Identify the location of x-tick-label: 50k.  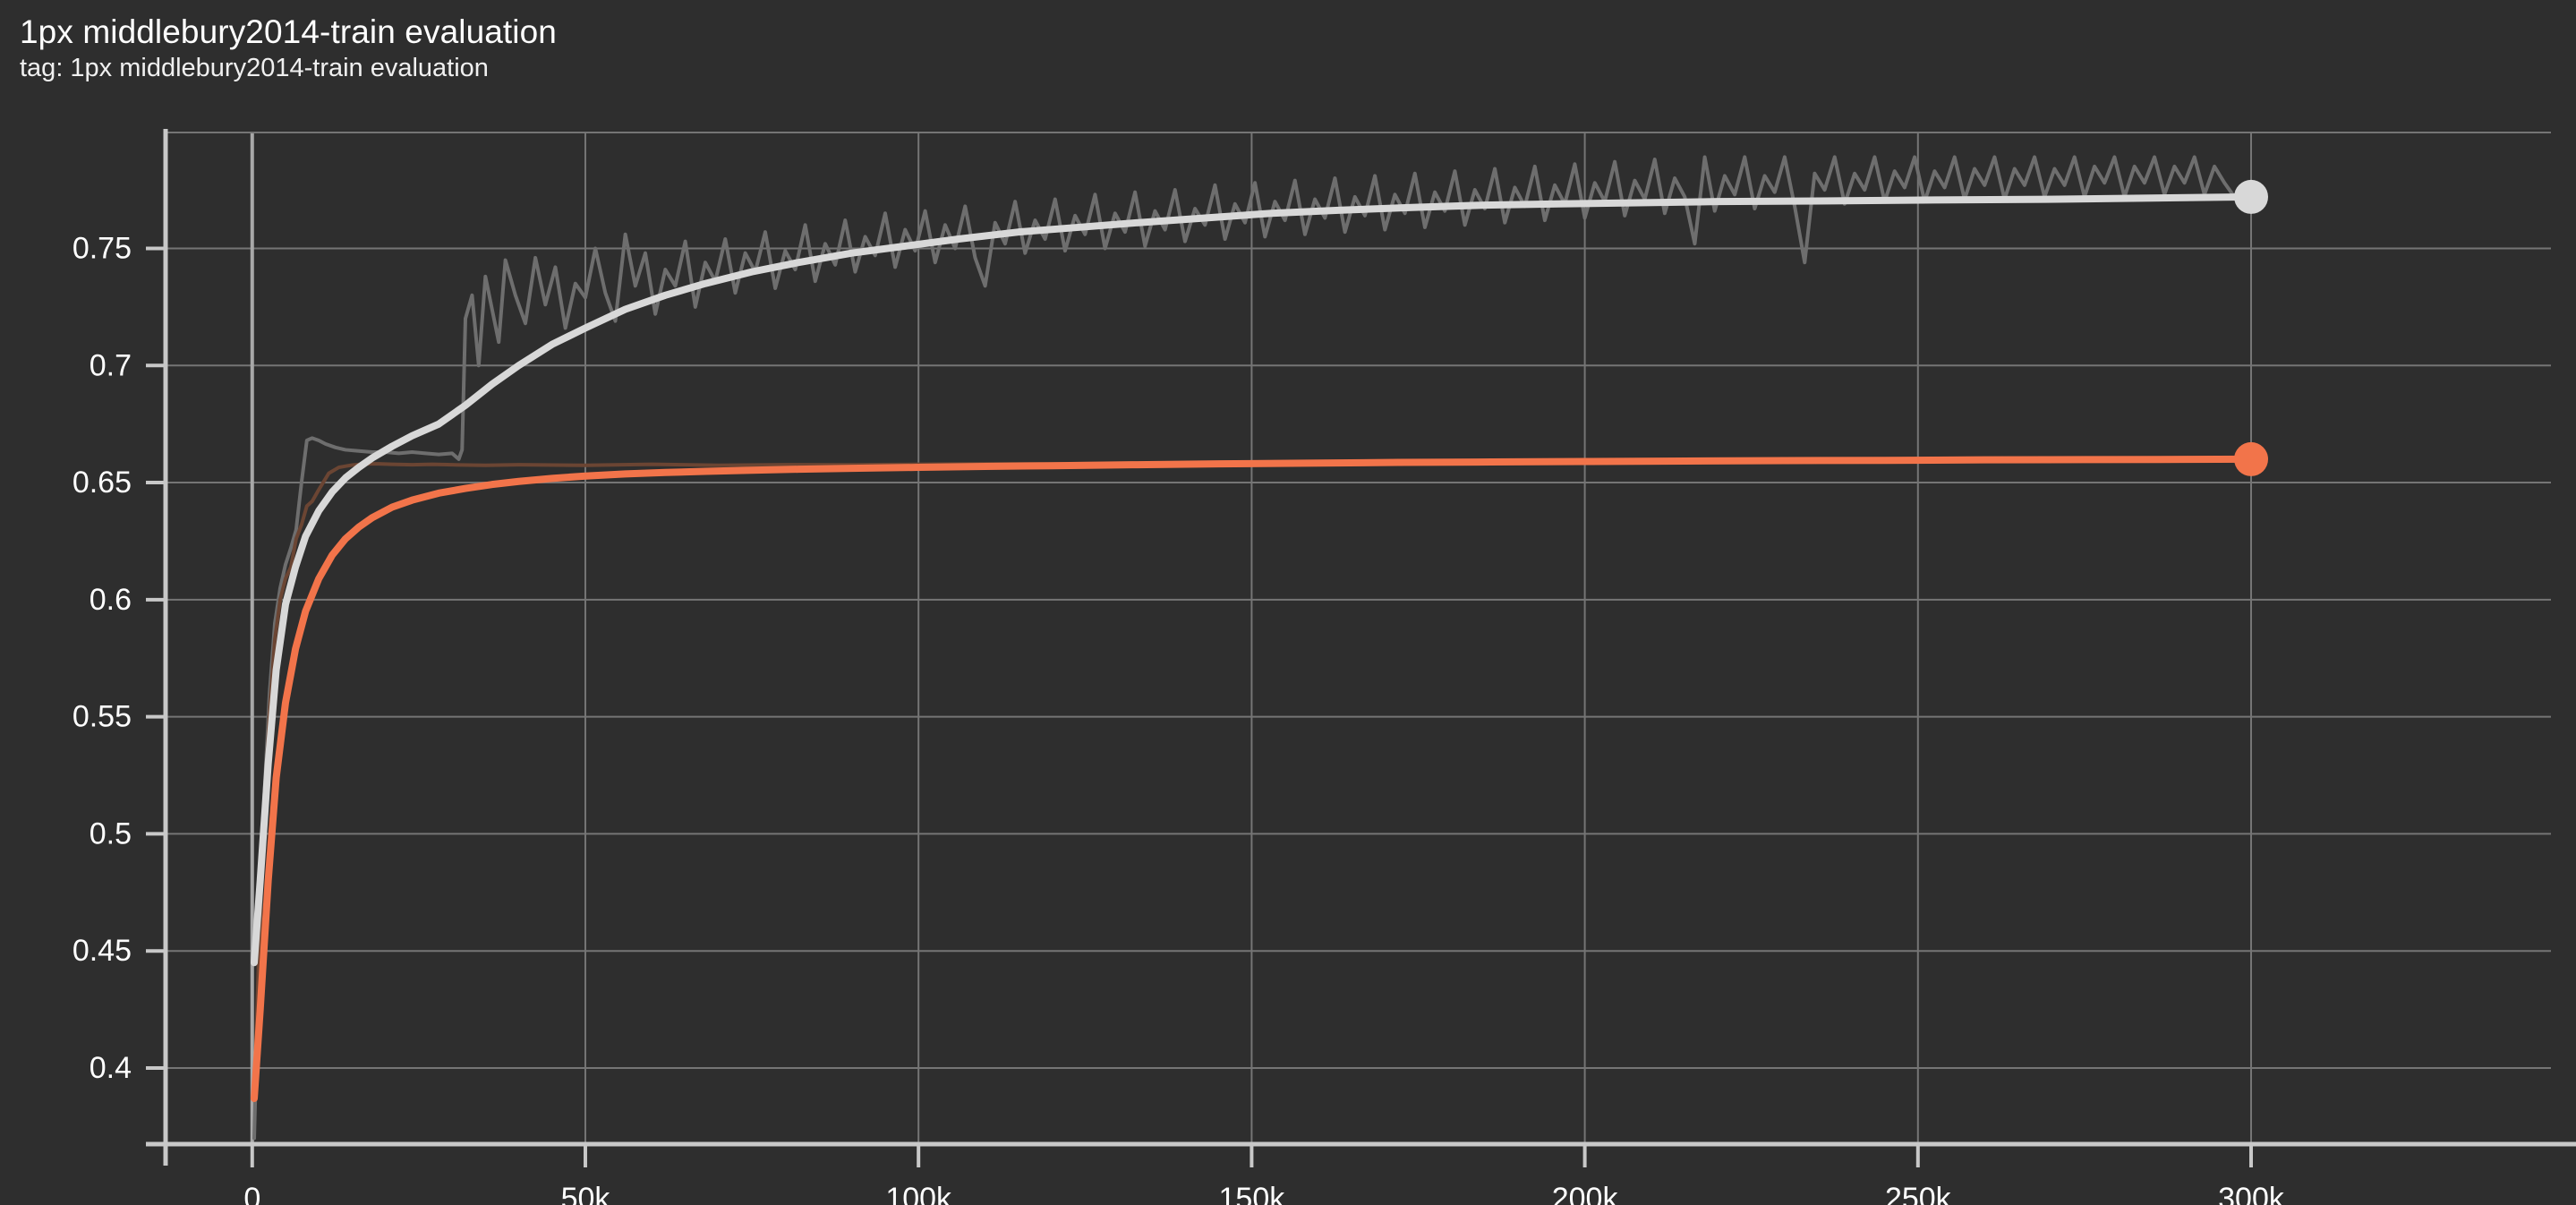
(586, 1193).